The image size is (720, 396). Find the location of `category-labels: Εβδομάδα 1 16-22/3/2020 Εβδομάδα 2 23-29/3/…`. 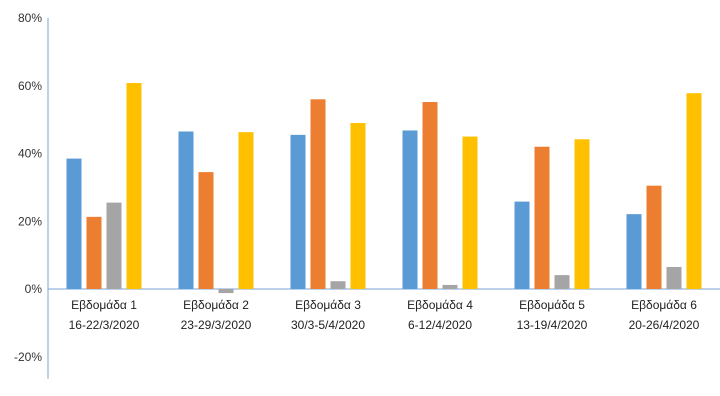

category-labels: Εβδομάδα 1 16-22/3/2020 Εβδομάδα 2 23-29/3/… is located at coordinates (384, 315).